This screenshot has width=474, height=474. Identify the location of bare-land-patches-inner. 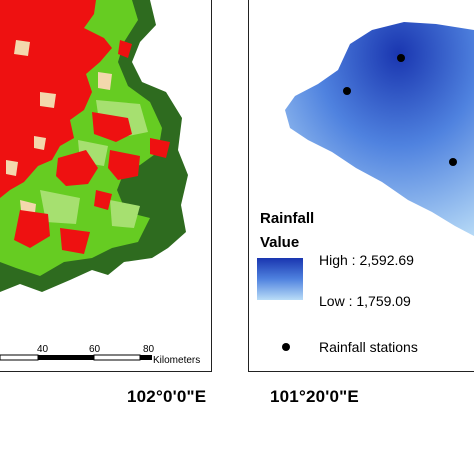
(31, 108).